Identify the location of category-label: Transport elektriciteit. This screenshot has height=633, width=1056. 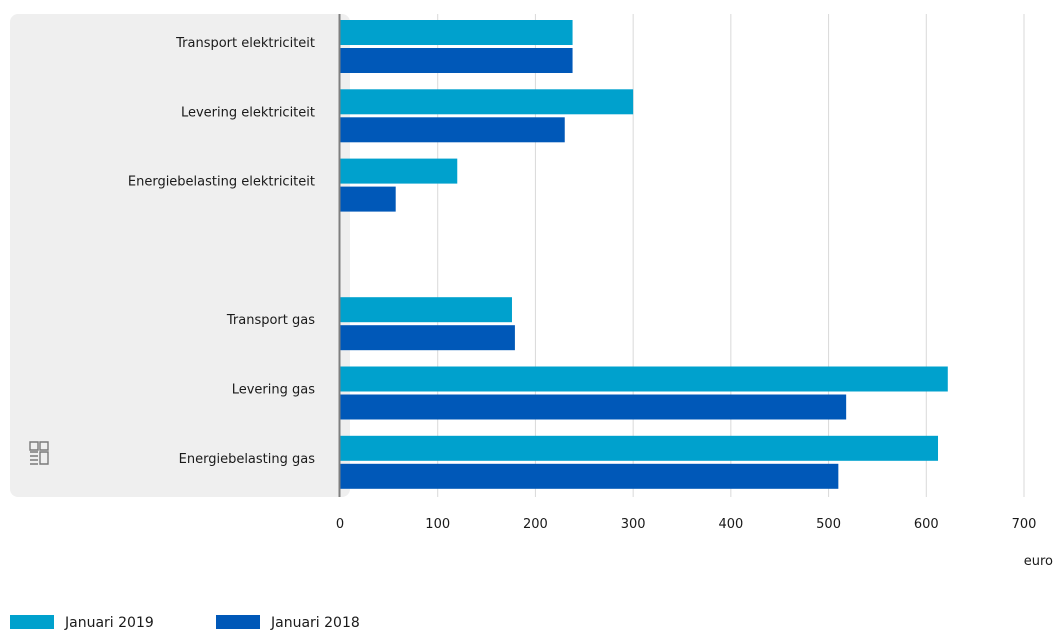
(245, 43).